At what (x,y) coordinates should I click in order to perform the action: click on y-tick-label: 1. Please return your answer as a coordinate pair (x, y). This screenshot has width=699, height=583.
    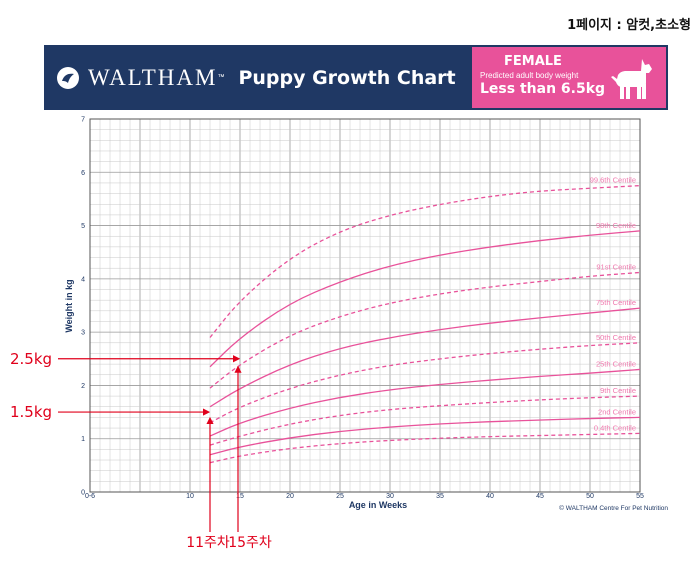
    Looking at the image, I should click on (83, 439).